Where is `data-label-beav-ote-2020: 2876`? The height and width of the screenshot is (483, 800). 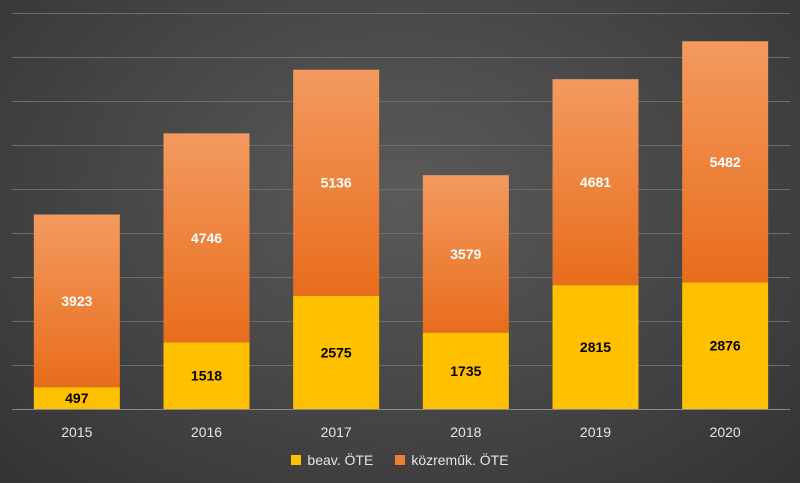 data-label-beav-ote-2020: 2876 is located at coordinates (725, 346).